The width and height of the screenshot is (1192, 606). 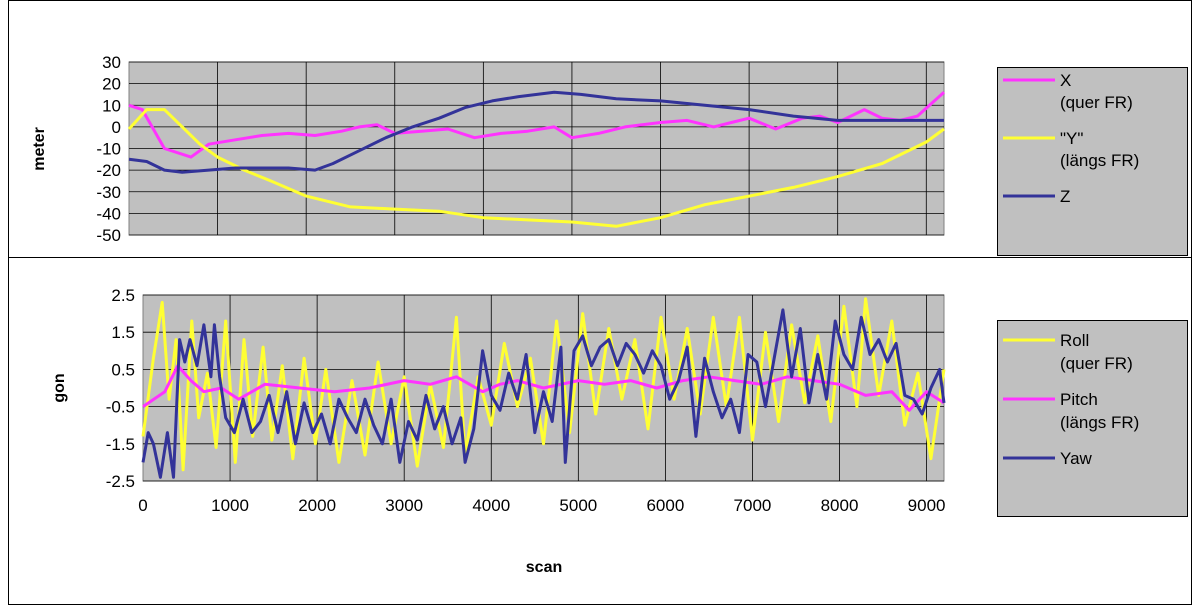 I want to click on position-legend-label-0: X, so click(x=1065, y=80).